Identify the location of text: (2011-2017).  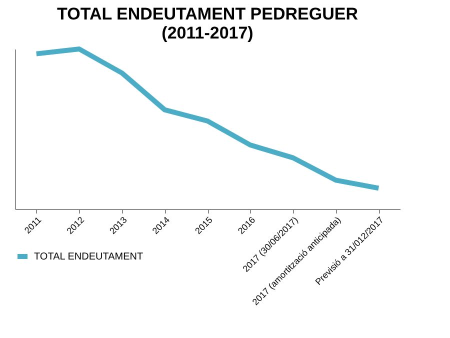
(208, 33).